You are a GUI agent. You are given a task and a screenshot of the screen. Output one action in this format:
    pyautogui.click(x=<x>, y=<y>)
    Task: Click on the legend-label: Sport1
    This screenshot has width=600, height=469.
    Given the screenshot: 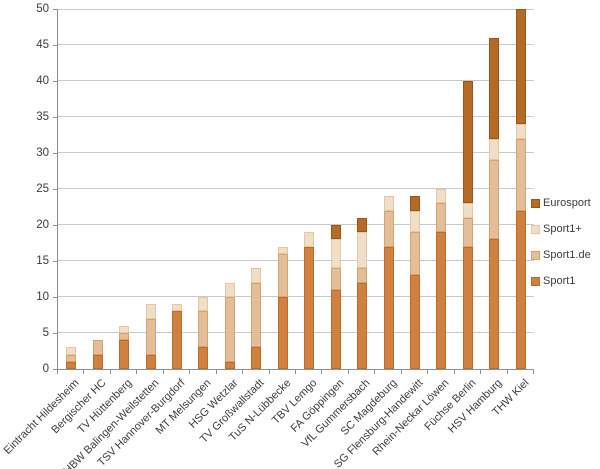 What is the action you would take?
    pyautogui.click(x=559, y=281)
    